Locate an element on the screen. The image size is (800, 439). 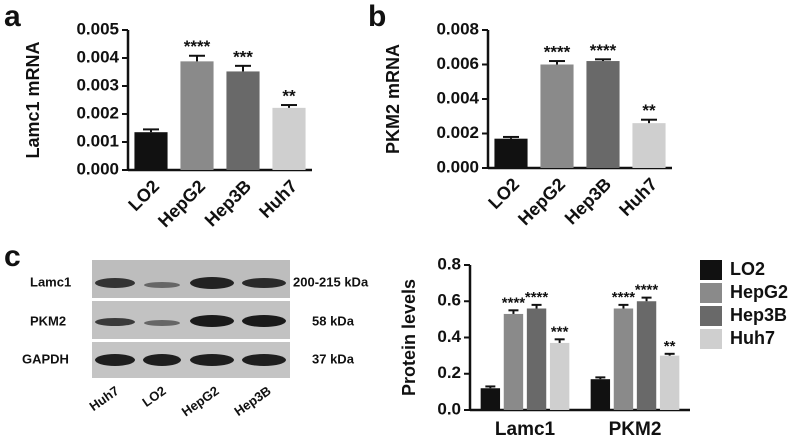
legend-label: HepG2 is located at coordinates (759, 292).